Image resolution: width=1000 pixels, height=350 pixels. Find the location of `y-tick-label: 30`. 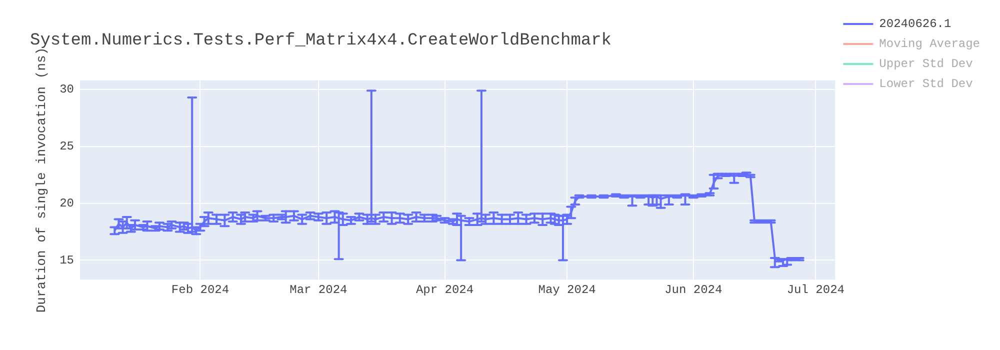

y-tick-label: 30 is located at coordinates (67, 89).